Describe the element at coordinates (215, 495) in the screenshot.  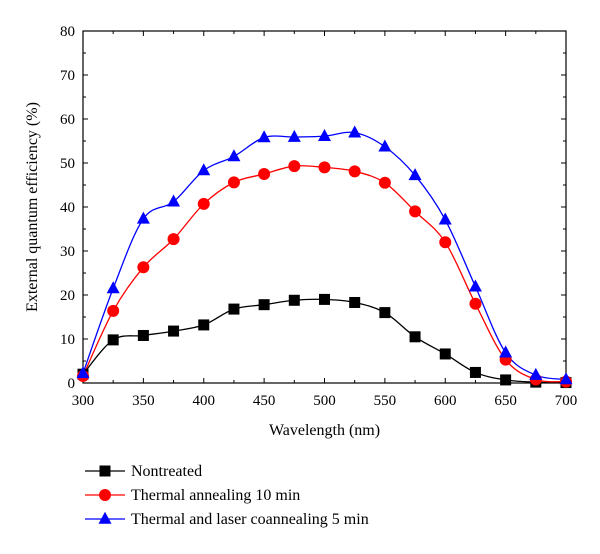
I see `legend-label: Thermal annealing 10 min` at that location.